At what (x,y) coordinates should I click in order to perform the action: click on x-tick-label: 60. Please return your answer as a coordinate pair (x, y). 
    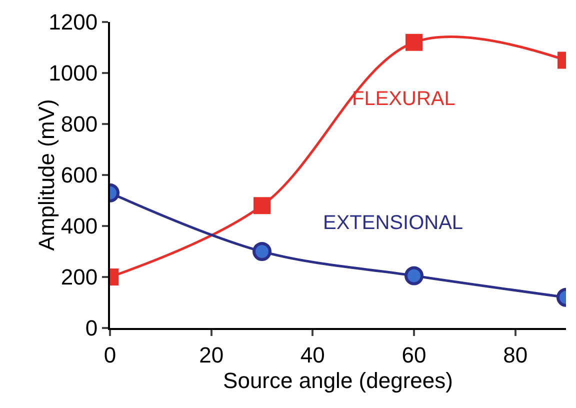
    Looking at the image, I should click on (414, 355).